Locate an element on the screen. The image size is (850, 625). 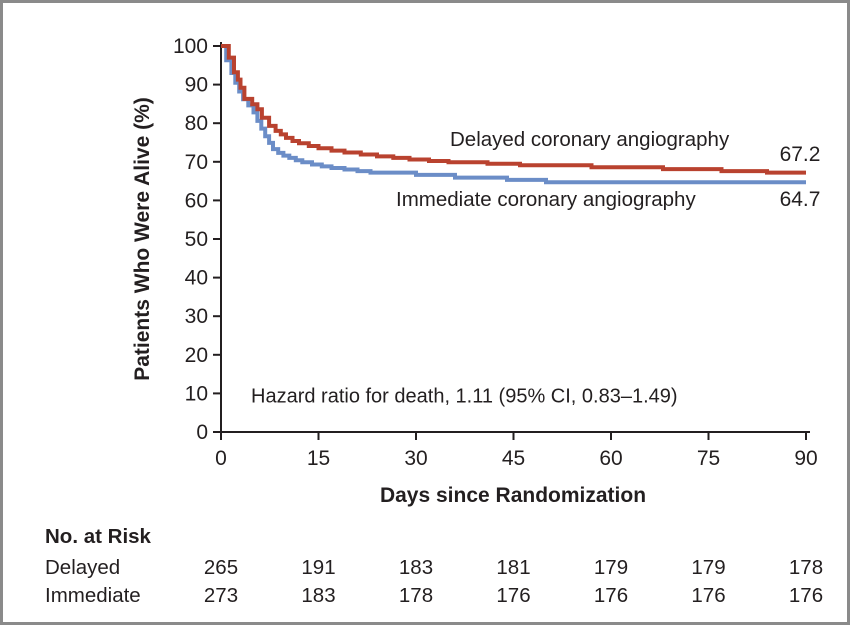
x-axis-title: Days since Randomization is located at coordinates (513, 495).